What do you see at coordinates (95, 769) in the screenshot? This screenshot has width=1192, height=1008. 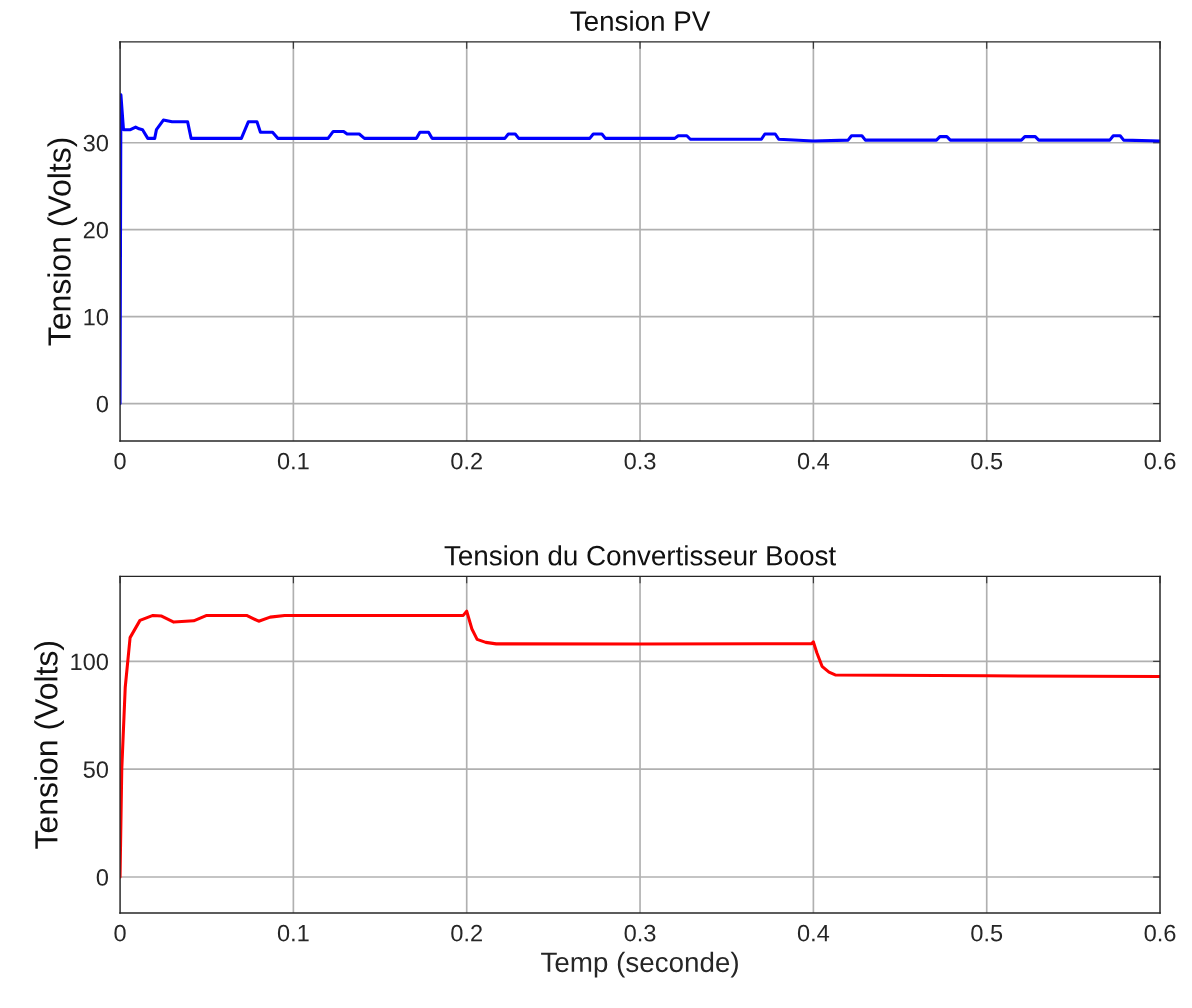 I see `y-tick-label: 50` at bounding box center [95, 769].